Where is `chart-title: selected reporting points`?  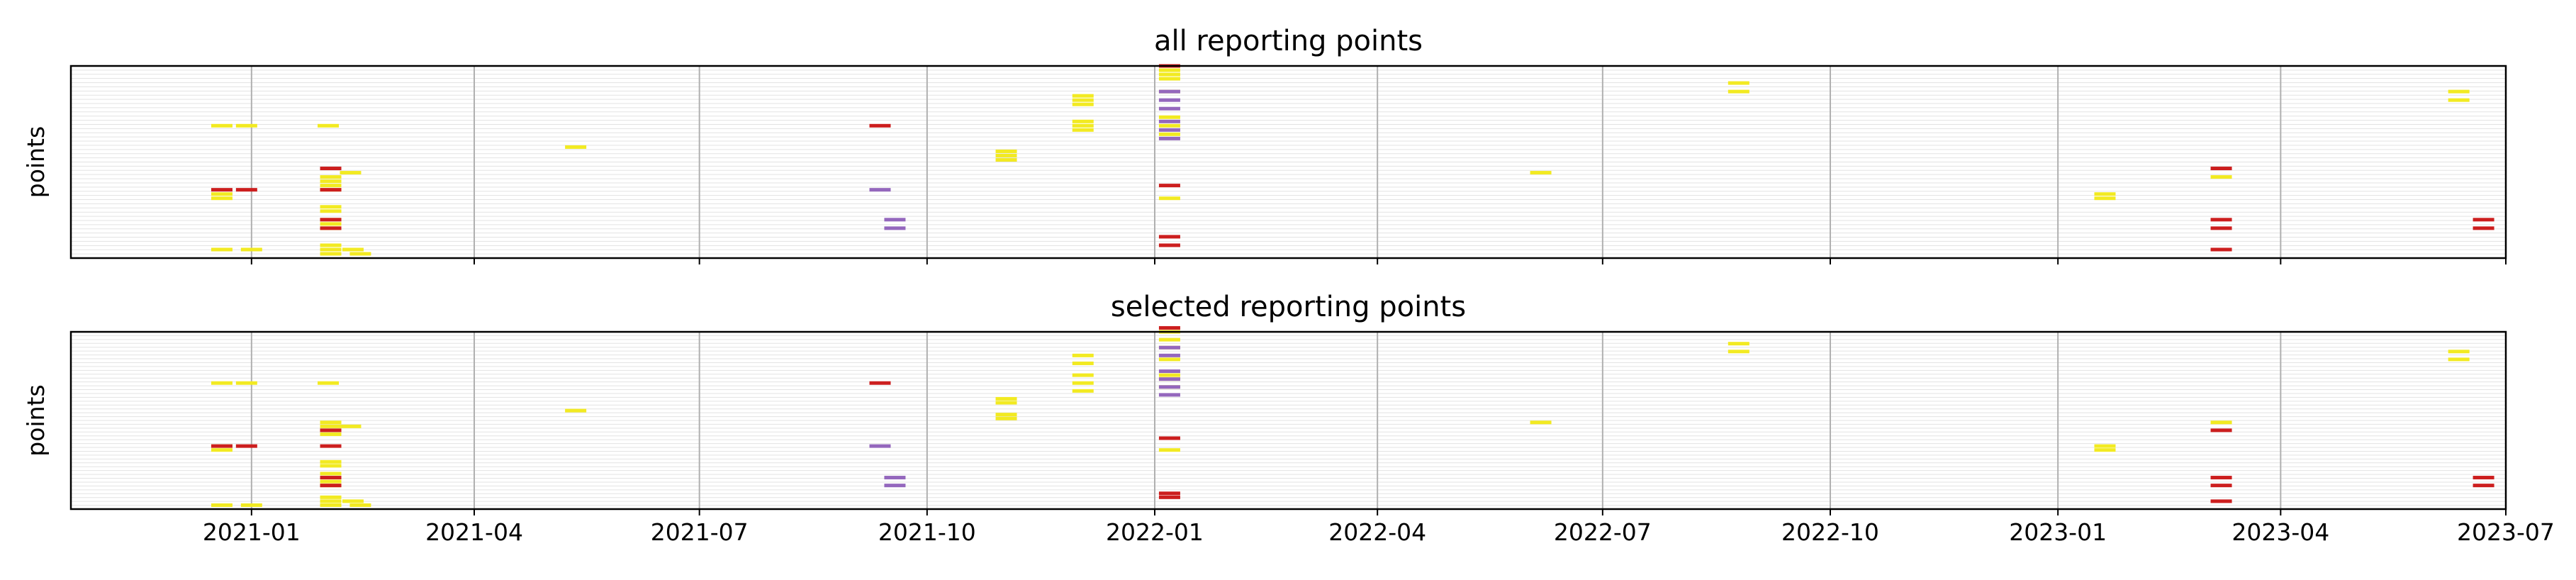 chart-title: selected reporting points is located at coordinates (1289, 307).